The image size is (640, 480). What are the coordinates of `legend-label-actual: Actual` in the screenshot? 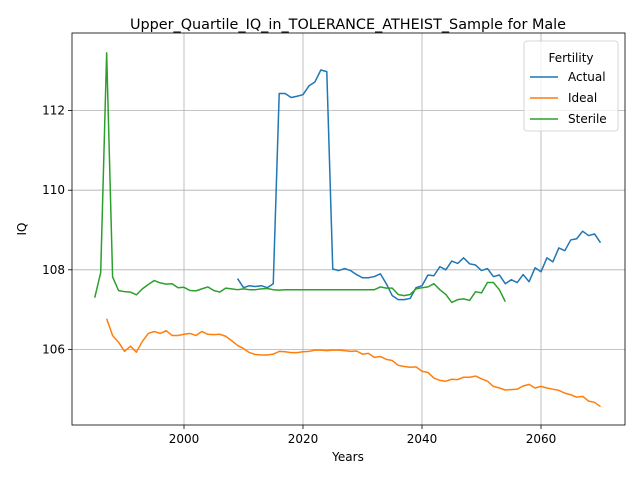 It's located at (587, 77).